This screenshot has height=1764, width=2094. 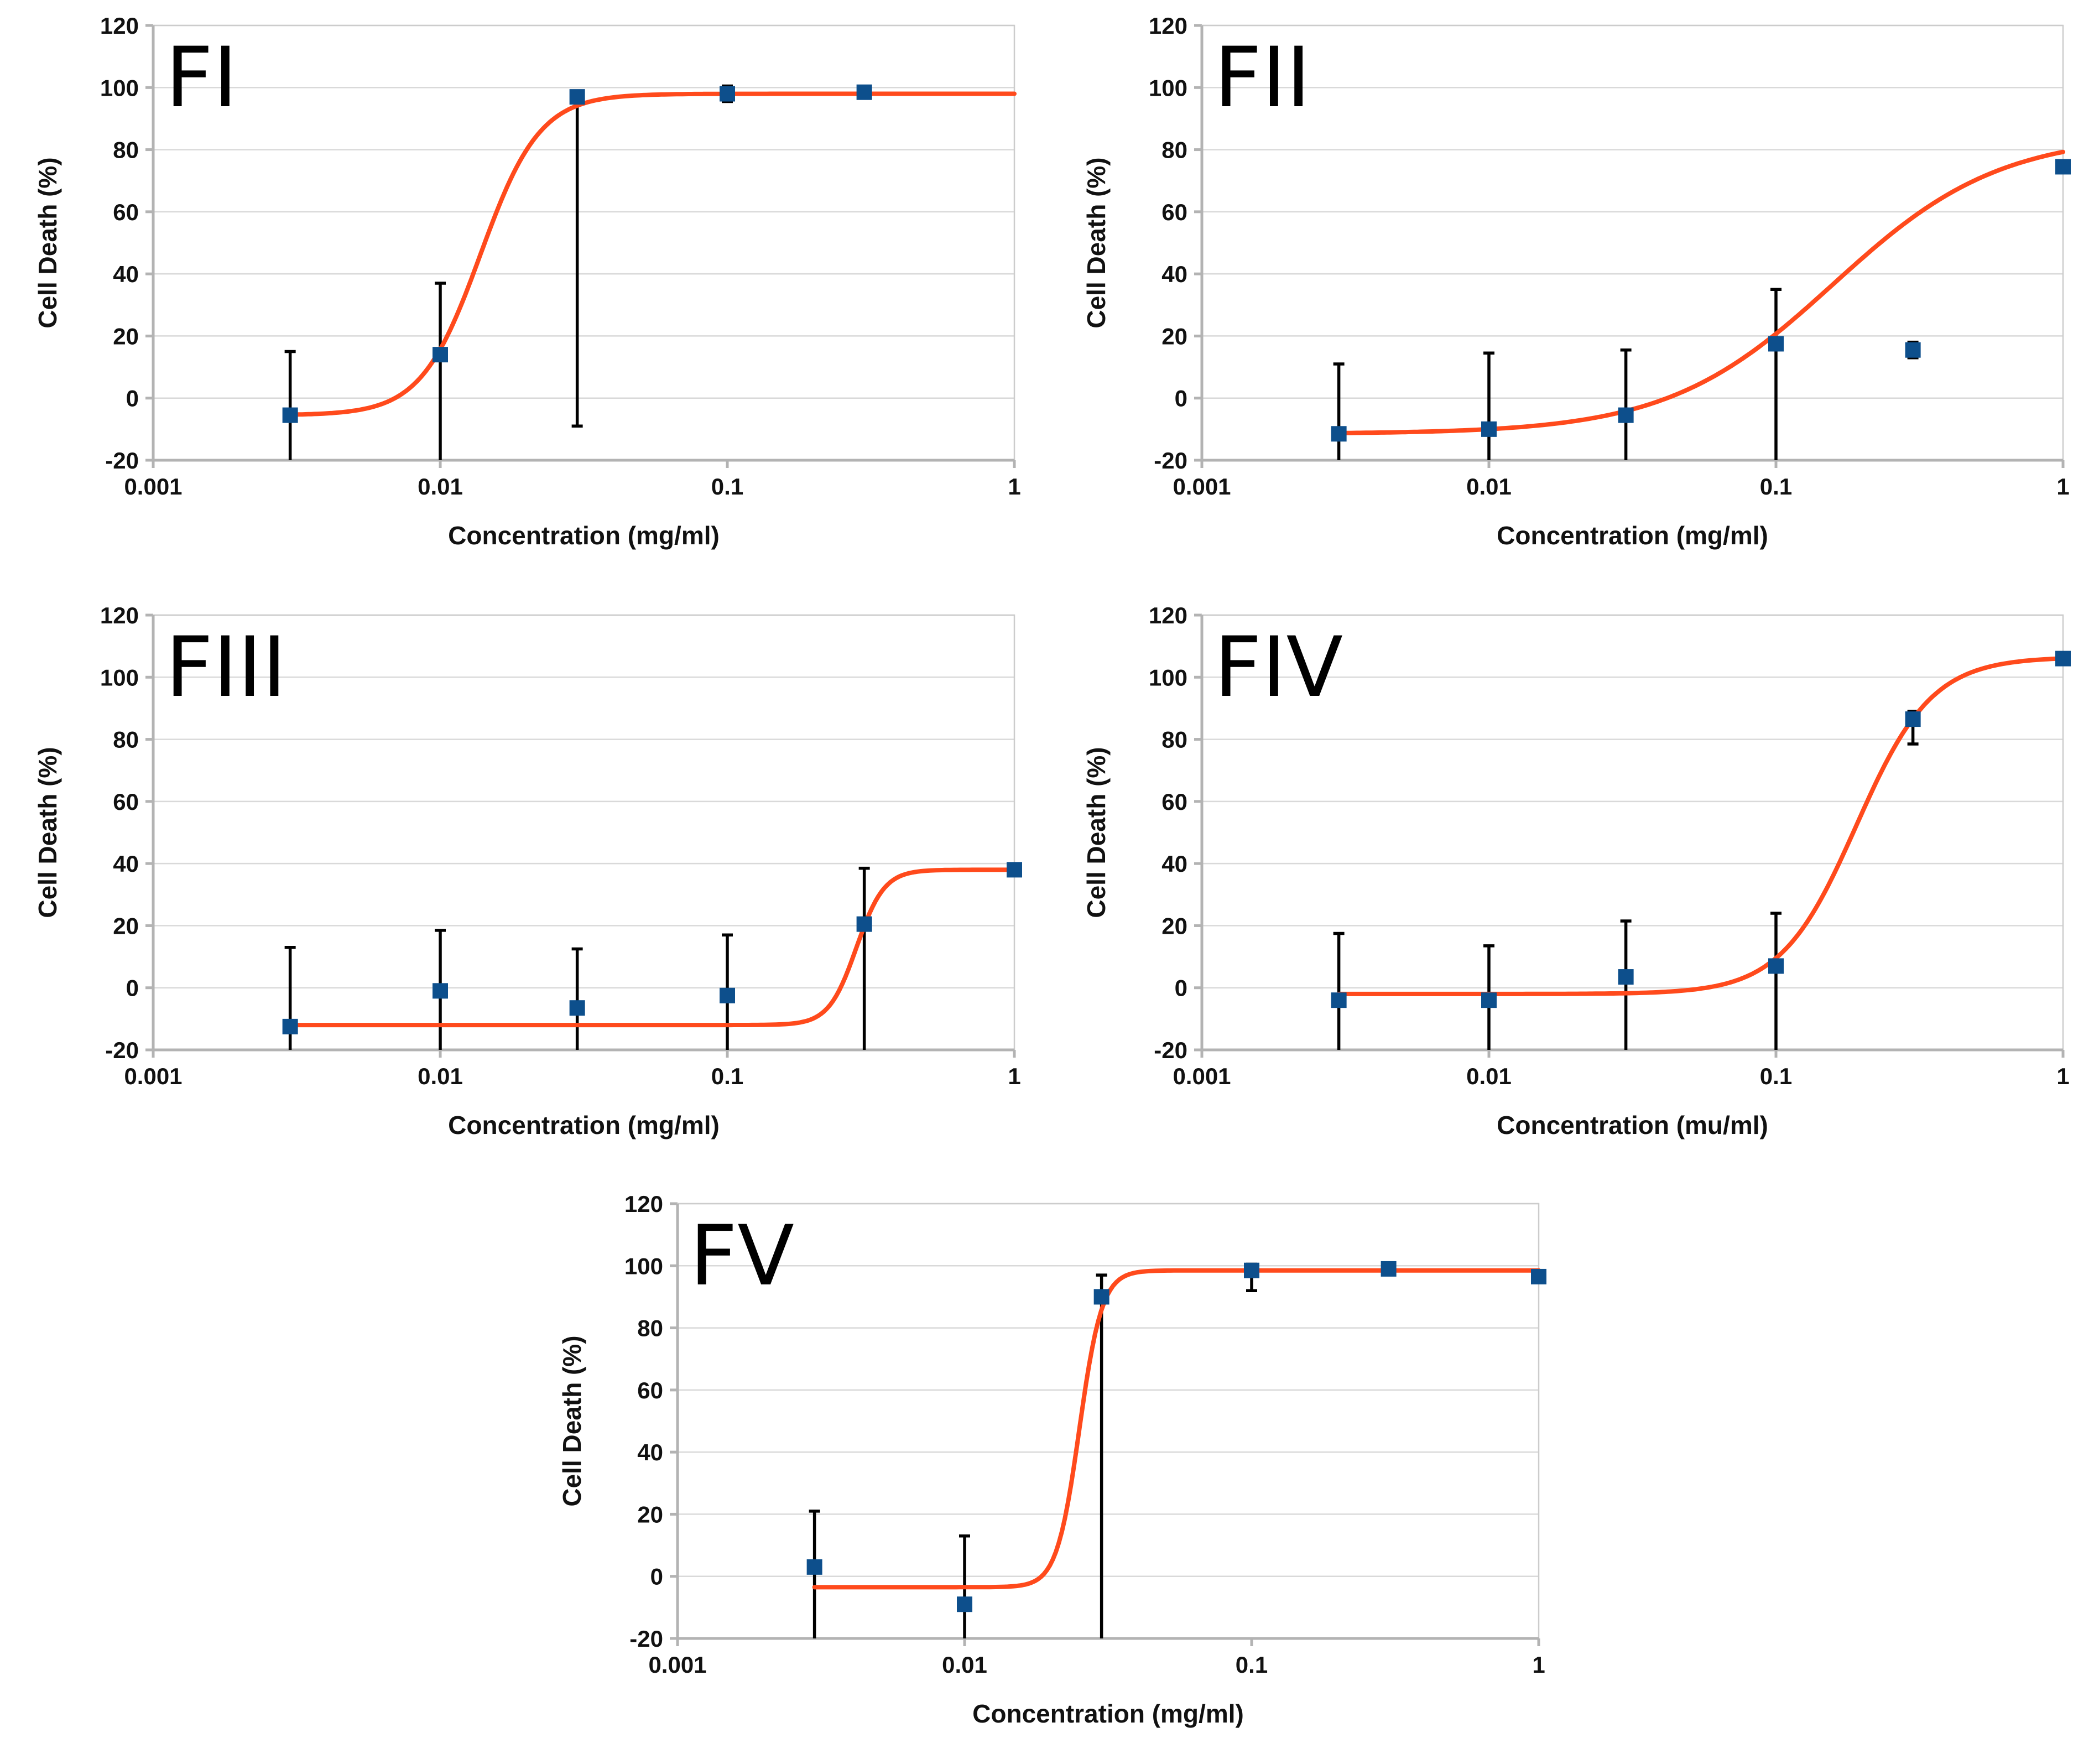 What do you see at coordinates (201, 78) in the screenshot?
I see `panel-label: FI` at bounding box center [201, 78].